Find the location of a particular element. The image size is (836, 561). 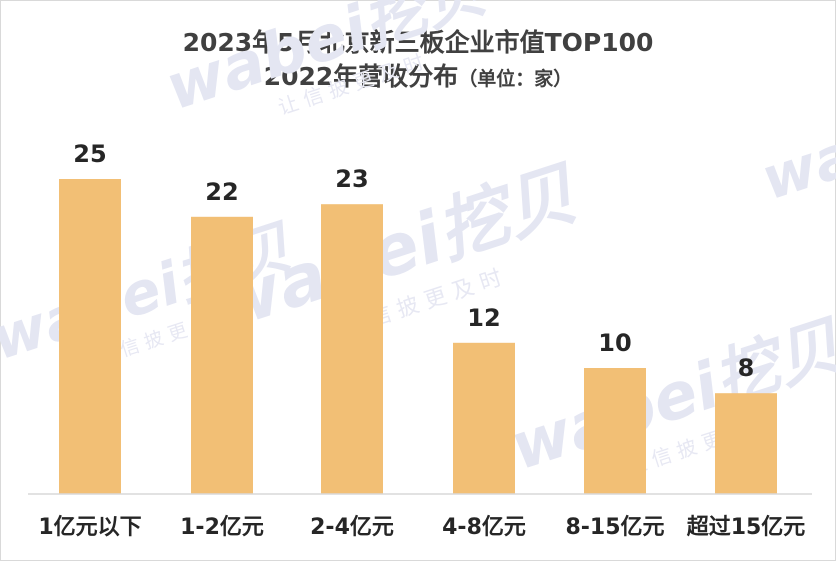

unit-note: （单位：家） is located at coordinates (515, 79).